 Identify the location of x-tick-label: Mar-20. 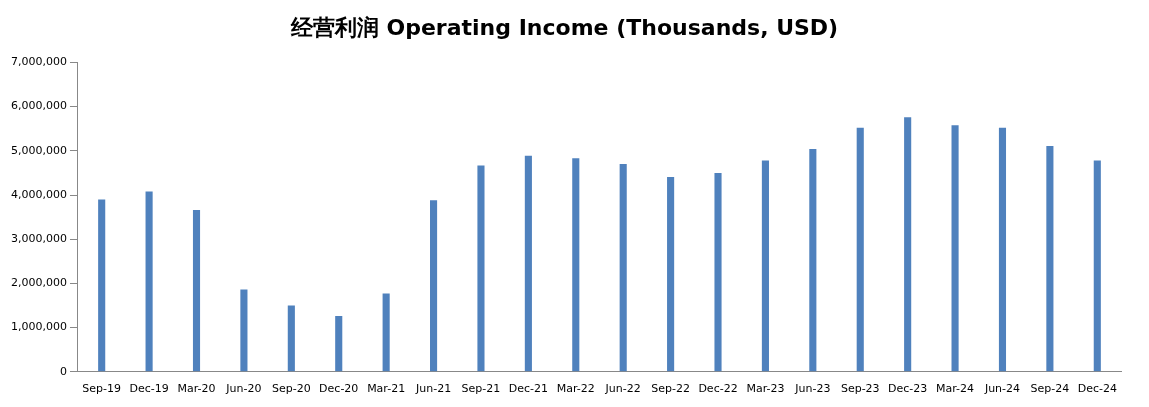
(196, 389).